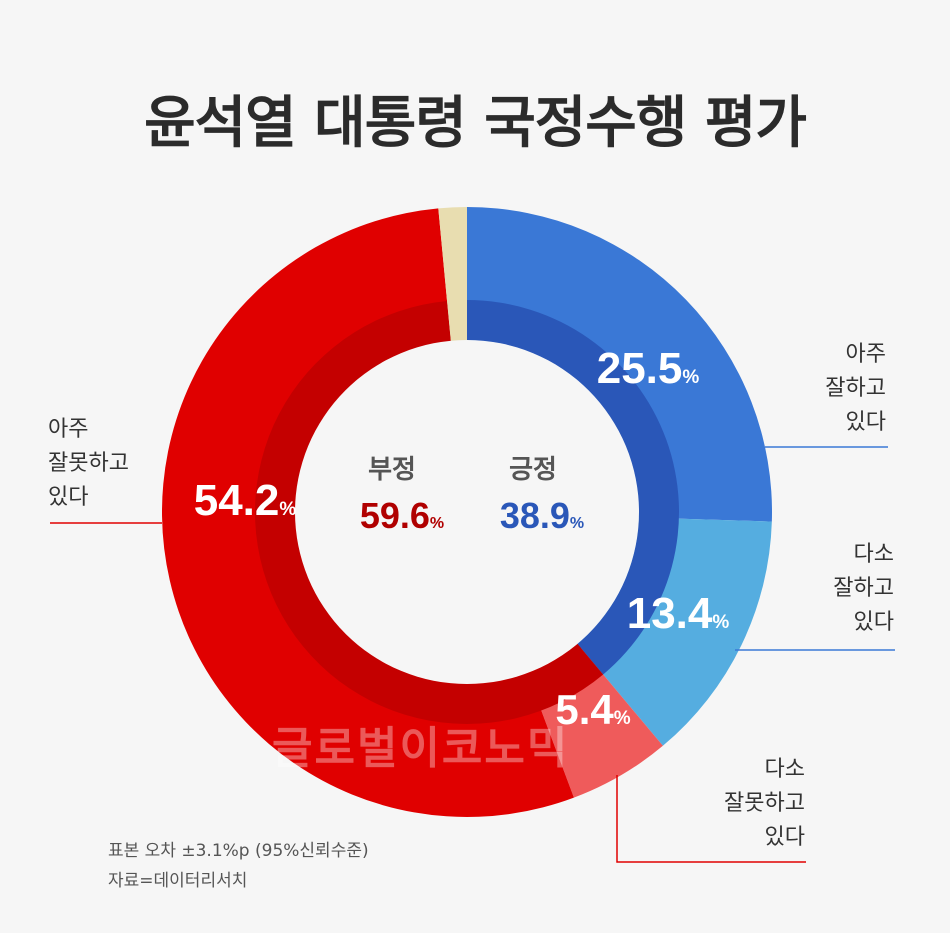 Image resolution: width=950 pixels, height=933 pixels. Describe the element at coordinates (421, 748) in the screenshot. I see `watermark: 글로벌이코노믹` at that location.